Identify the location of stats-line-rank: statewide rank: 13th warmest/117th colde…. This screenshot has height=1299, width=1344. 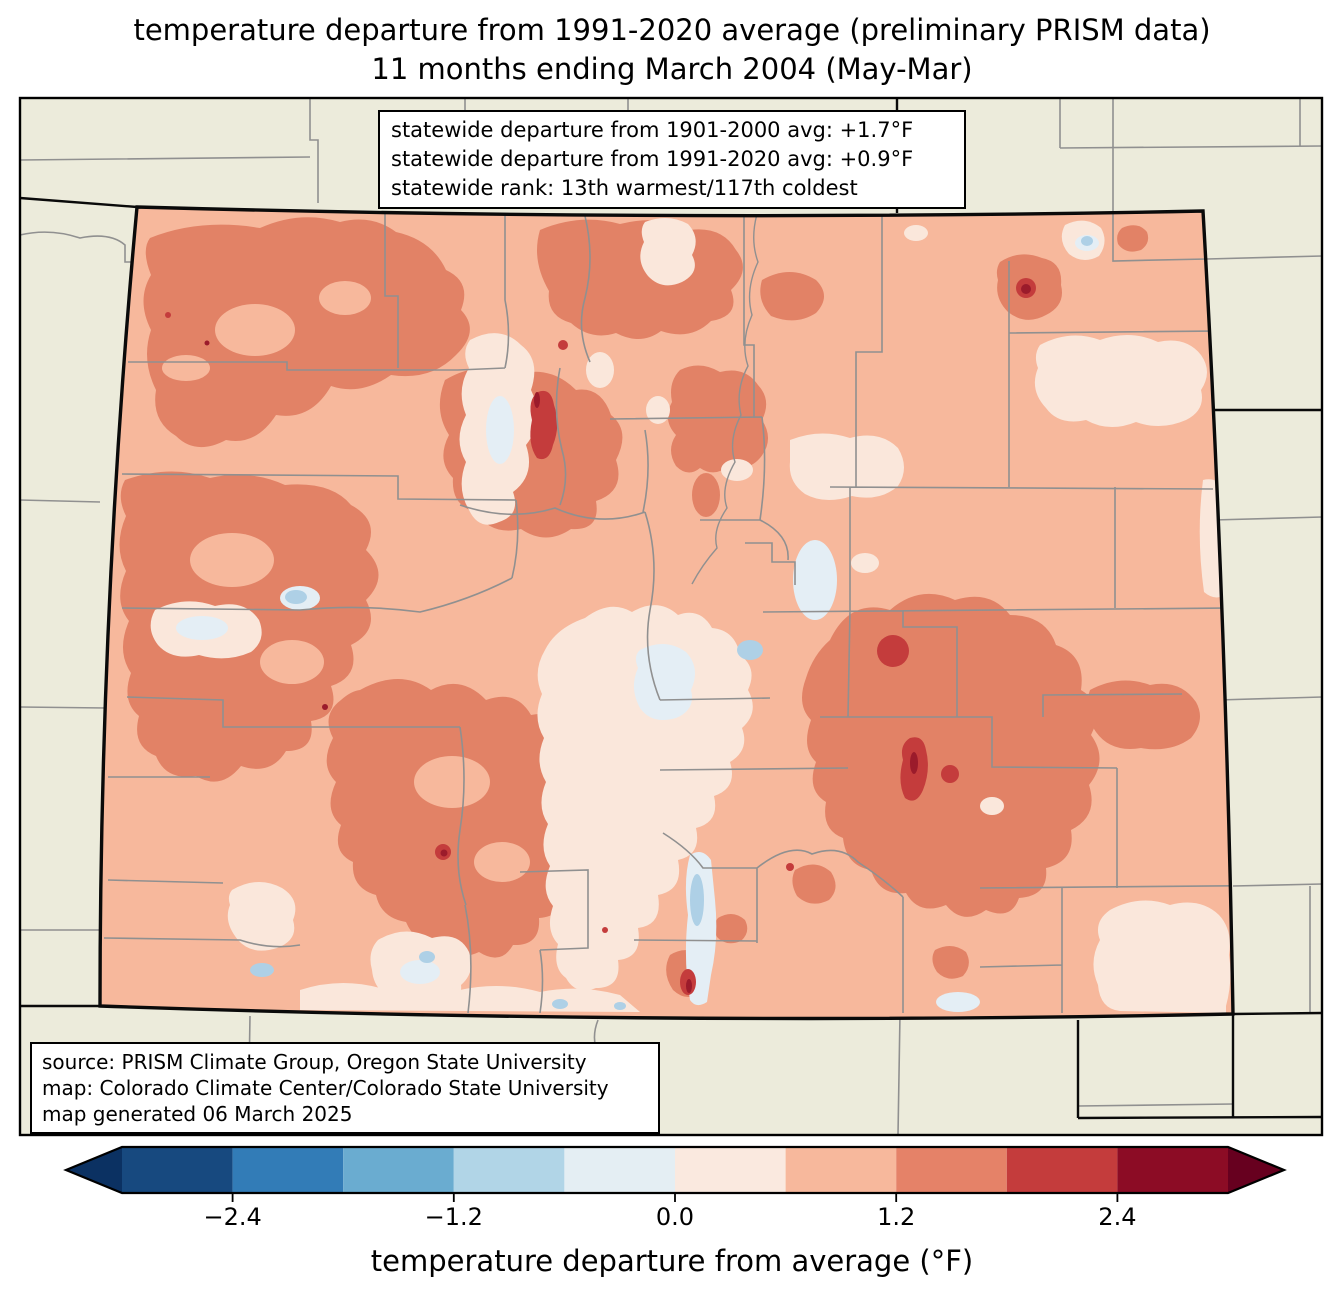
(624, 188).